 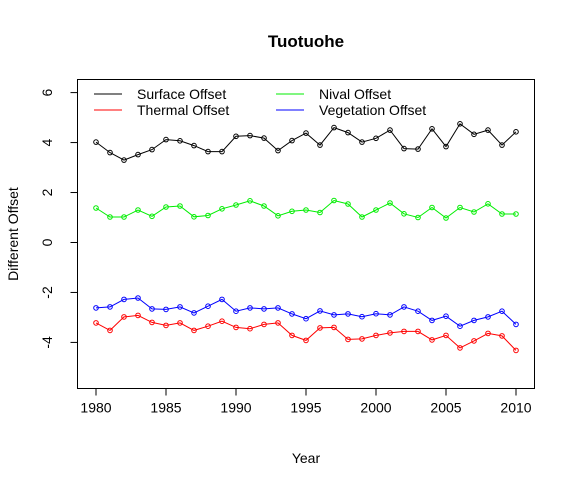 What do you see at coordinates (375, 408) in the screenshot?
I see `x-tick-label: 2000` at bounding box center [375, 408].